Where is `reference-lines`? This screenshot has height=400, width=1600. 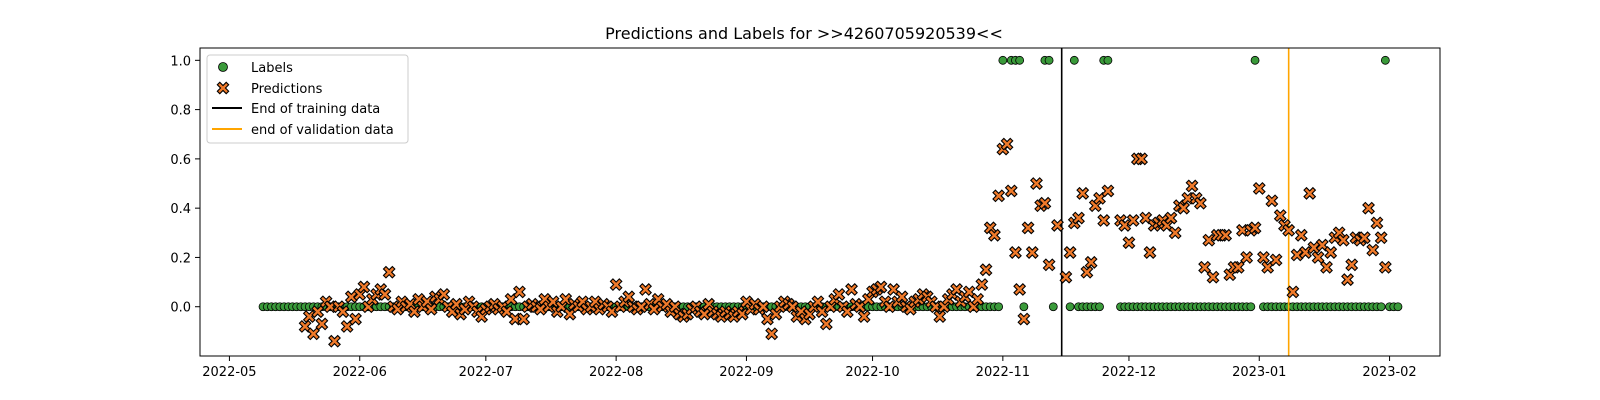 reference-lines is located at coordinates (1175, 202).